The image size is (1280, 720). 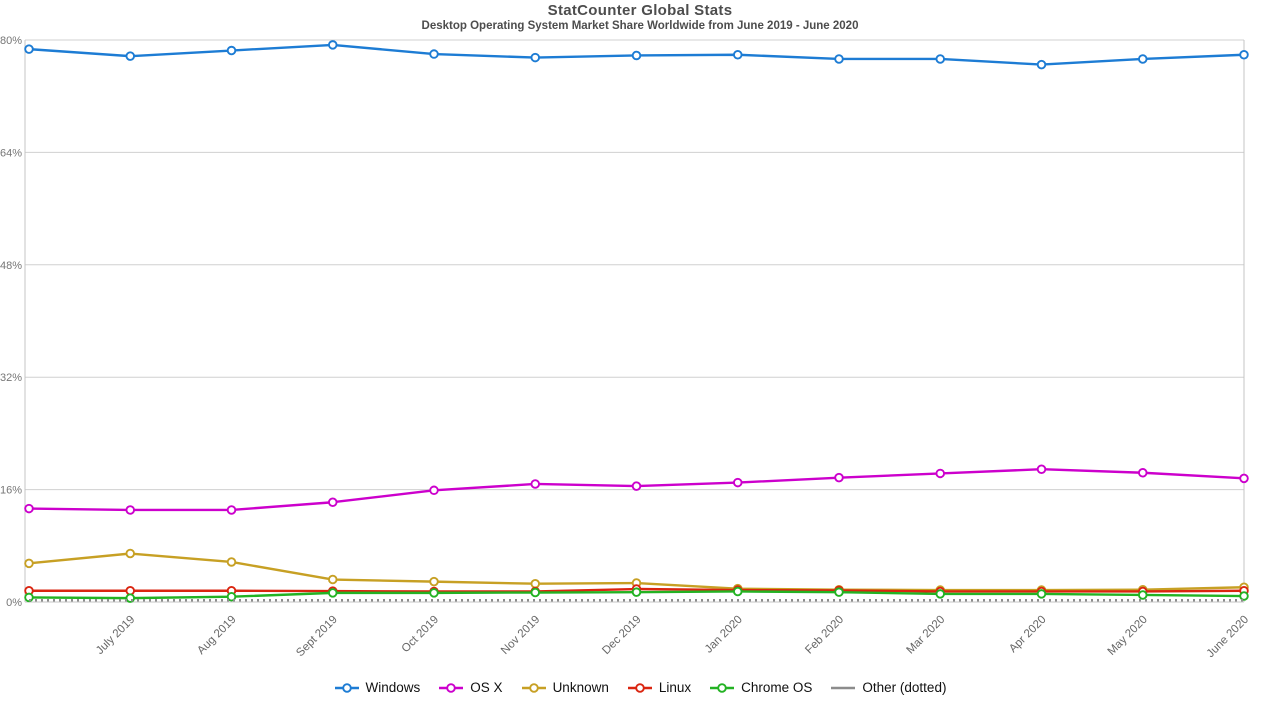 I want to click on x-axis-label: May 2020, so click(x=1128, y=636).